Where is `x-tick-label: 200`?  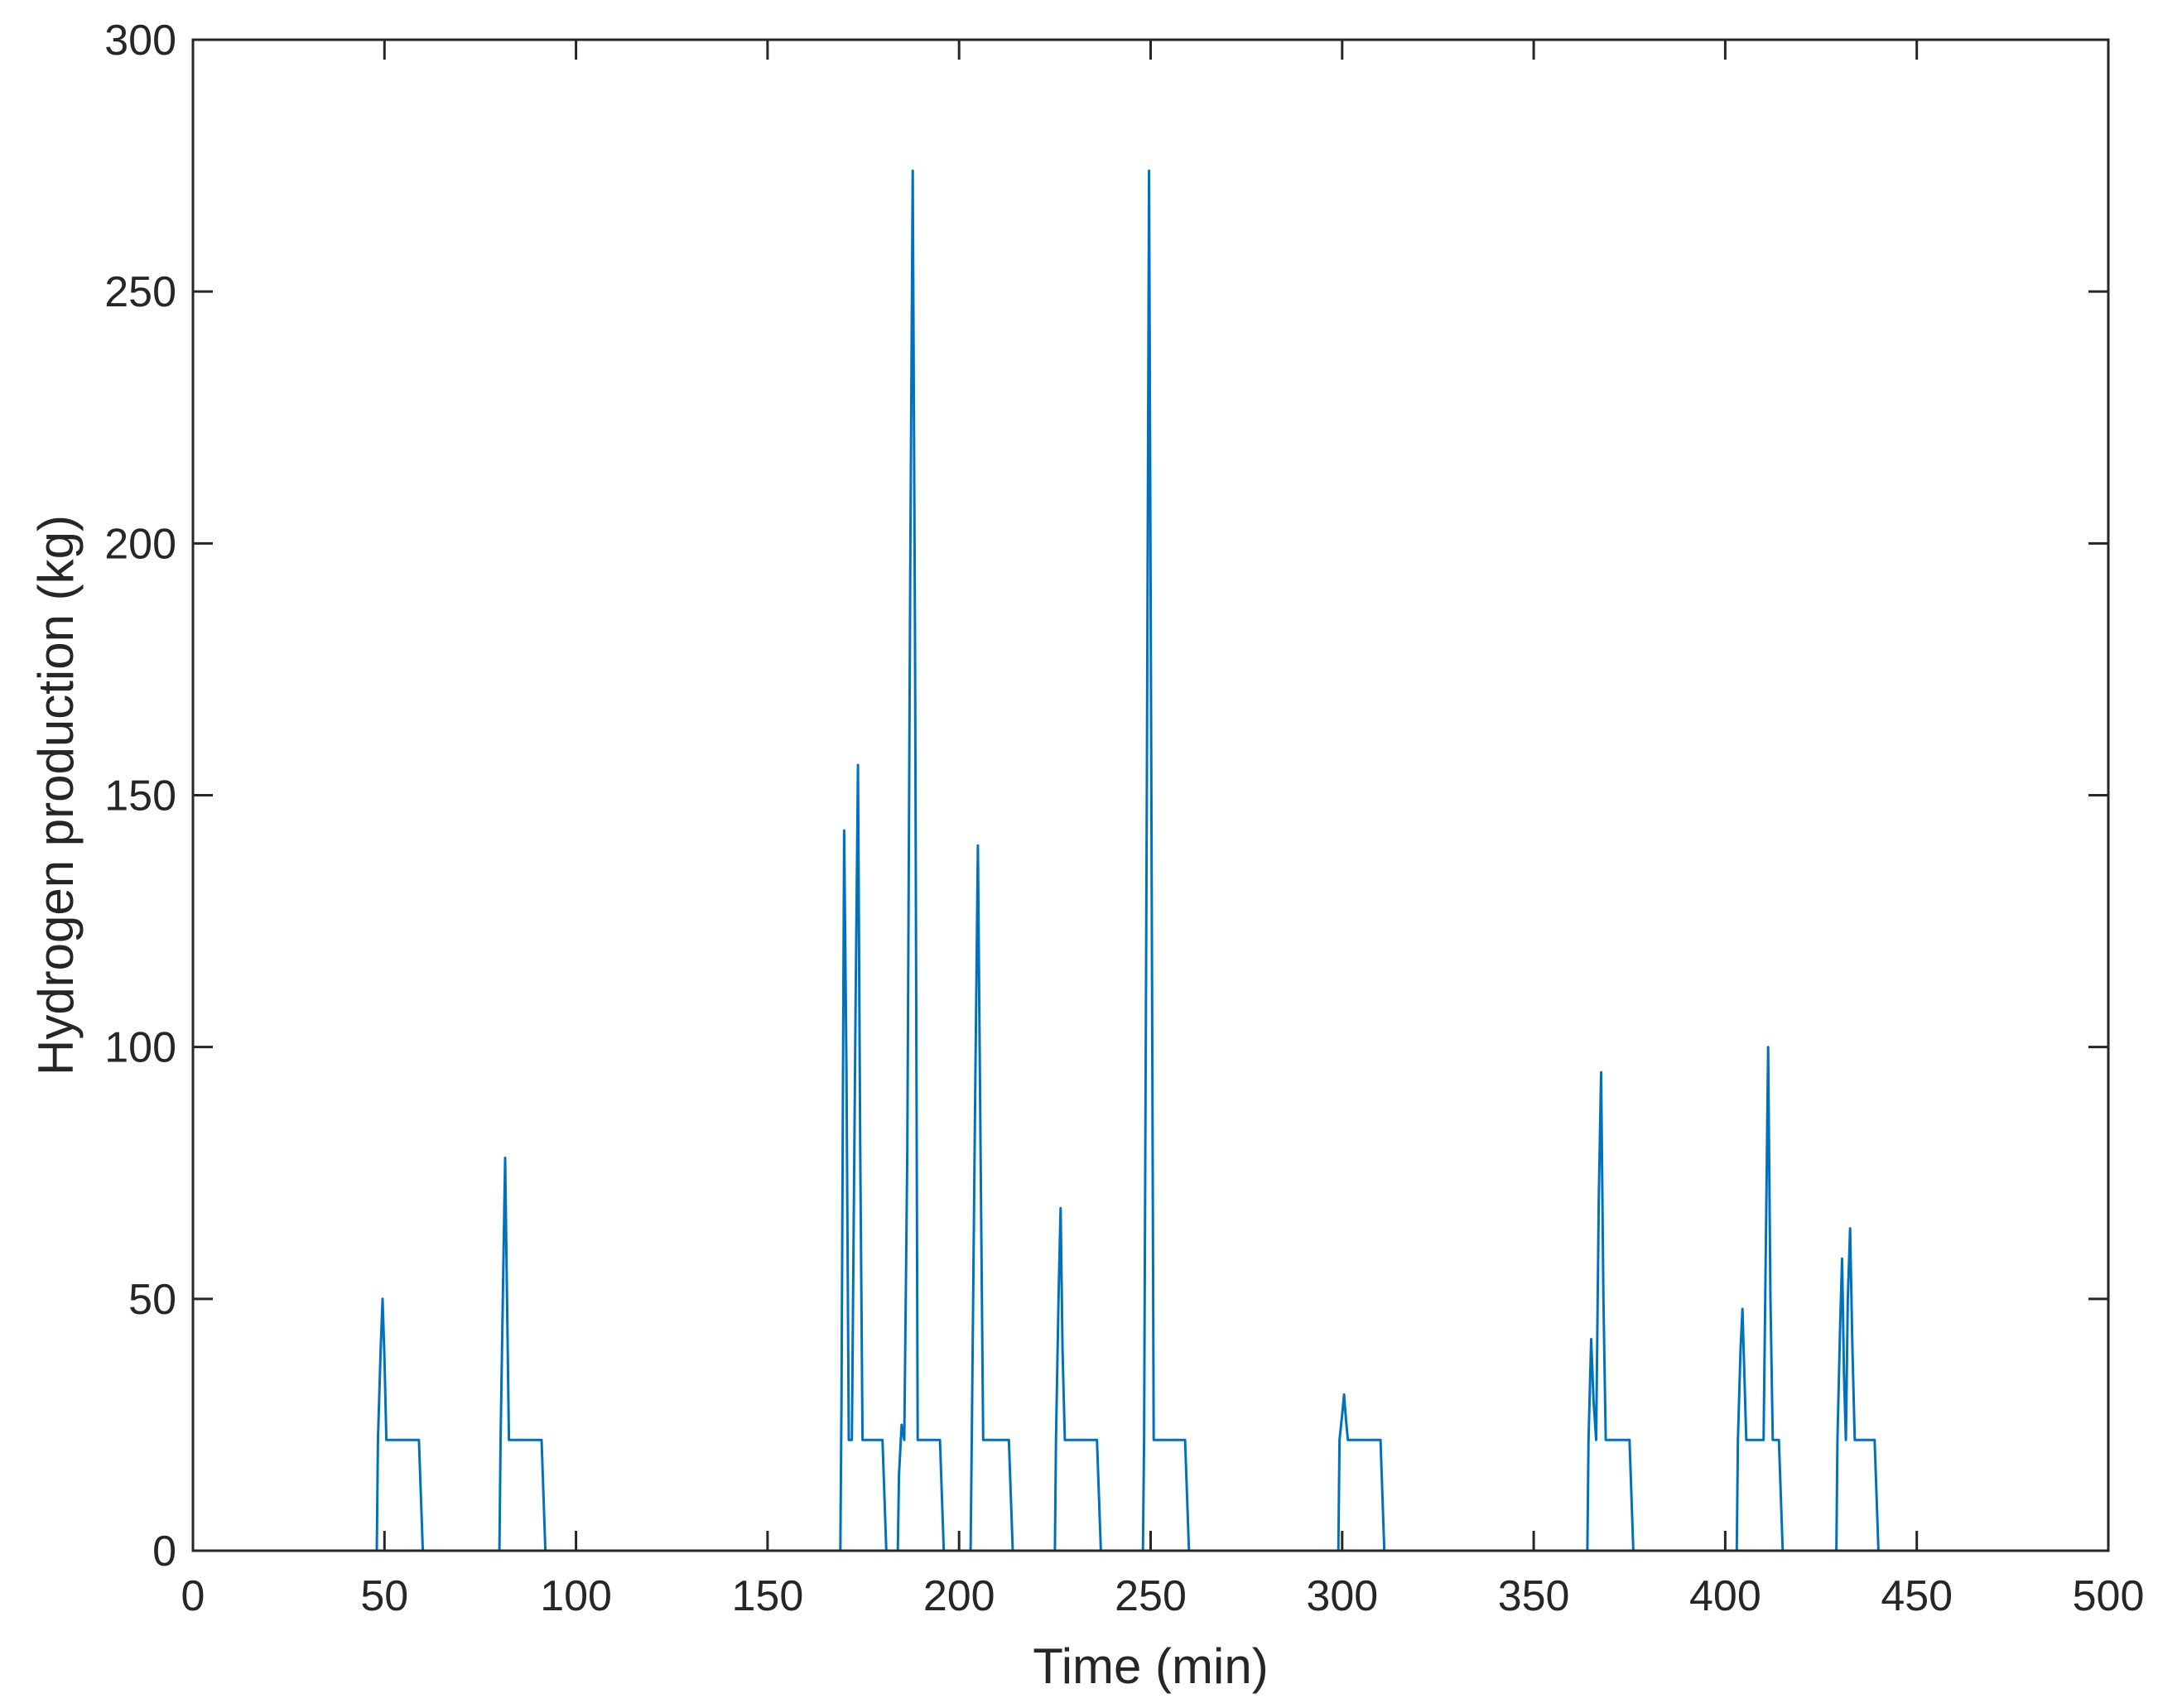
x-tick-label: 200 is located at coordinates (959, 1596).